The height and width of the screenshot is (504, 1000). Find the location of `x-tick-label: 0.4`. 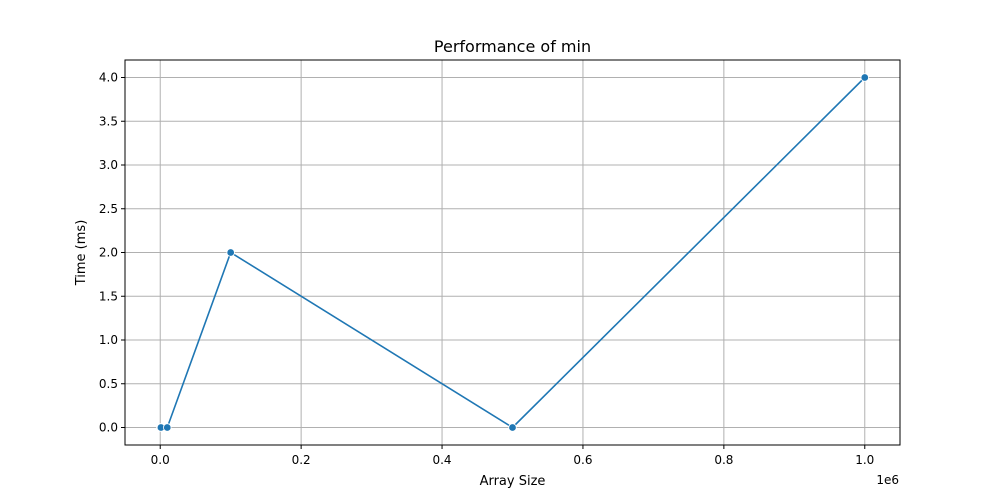

x-tick-label: 0.4 is located at coordinates (441, 460).